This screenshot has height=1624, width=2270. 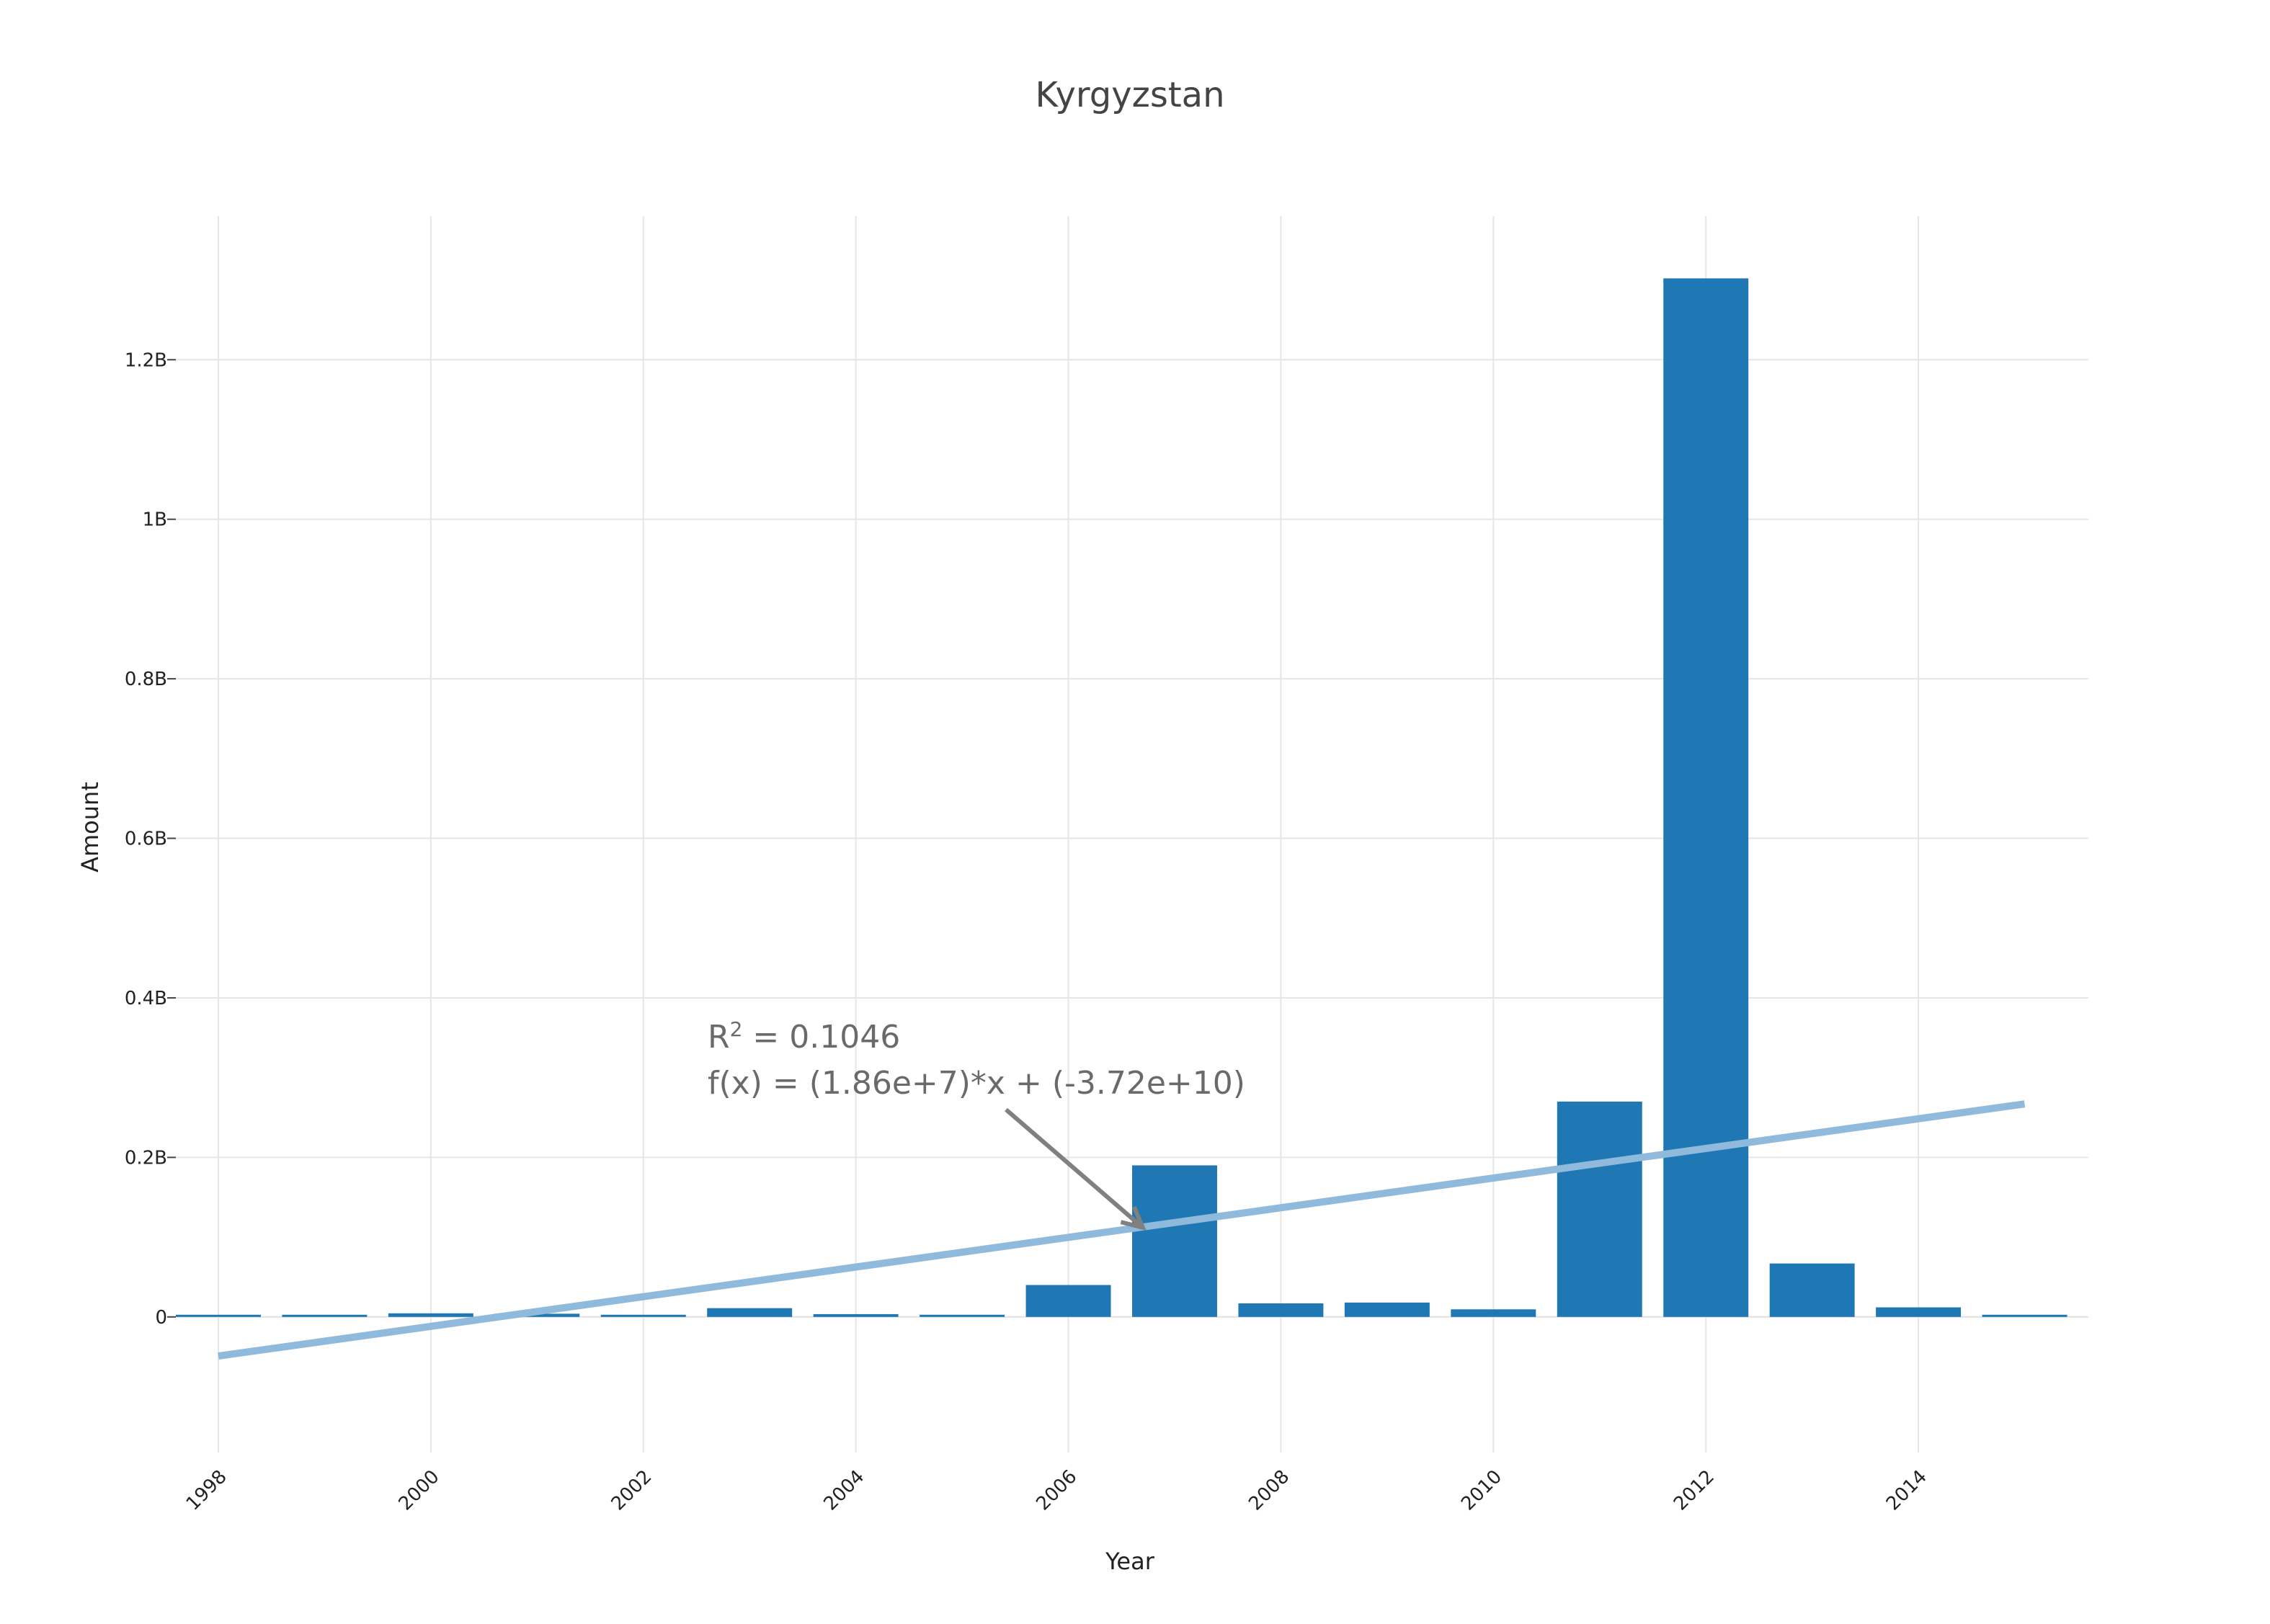 What do you see at coordinates (206, 1490) in the screenshot?
I see `x-tick-label: 1998` at bounding box center [206, 1490].